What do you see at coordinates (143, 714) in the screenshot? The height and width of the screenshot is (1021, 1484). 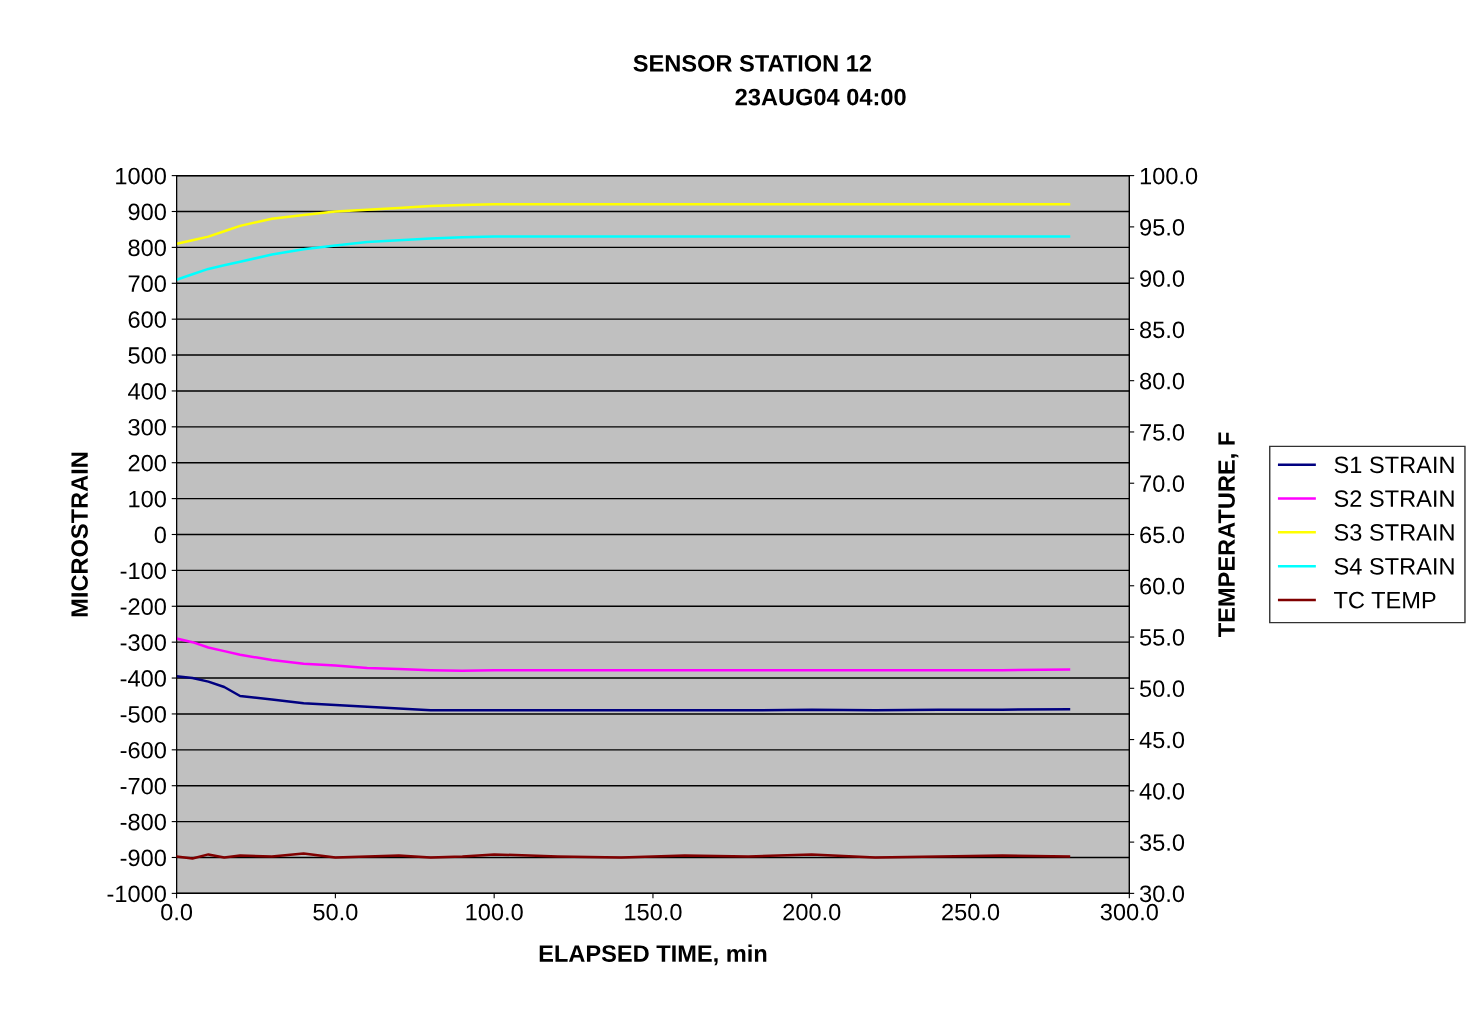 I see `y-tick-label: -500` at bounding box center [143, 714].